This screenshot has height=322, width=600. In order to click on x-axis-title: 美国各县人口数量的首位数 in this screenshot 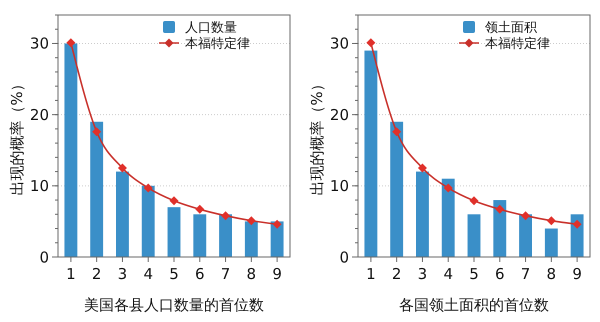, I will do `click(174, 305)`.